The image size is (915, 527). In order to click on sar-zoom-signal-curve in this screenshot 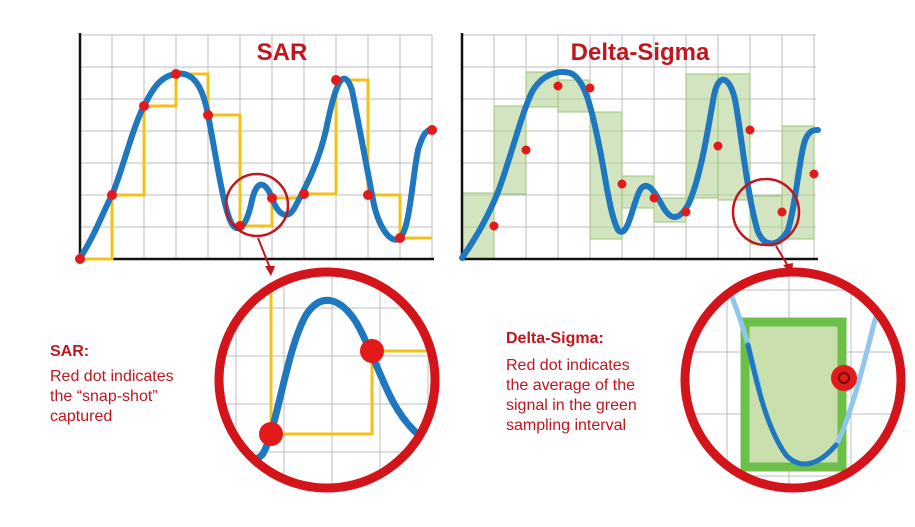, I will do `click(327, 380)`.